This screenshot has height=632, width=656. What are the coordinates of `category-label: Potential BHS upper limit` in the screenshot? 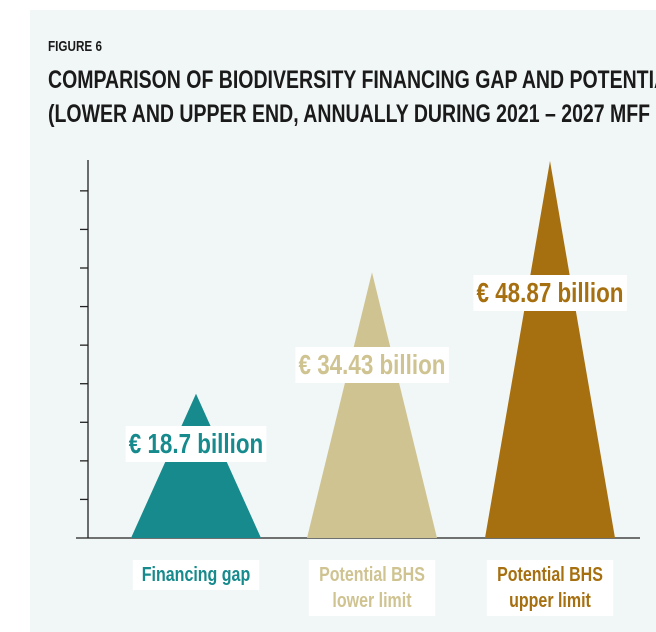 It's located at (550, 588).